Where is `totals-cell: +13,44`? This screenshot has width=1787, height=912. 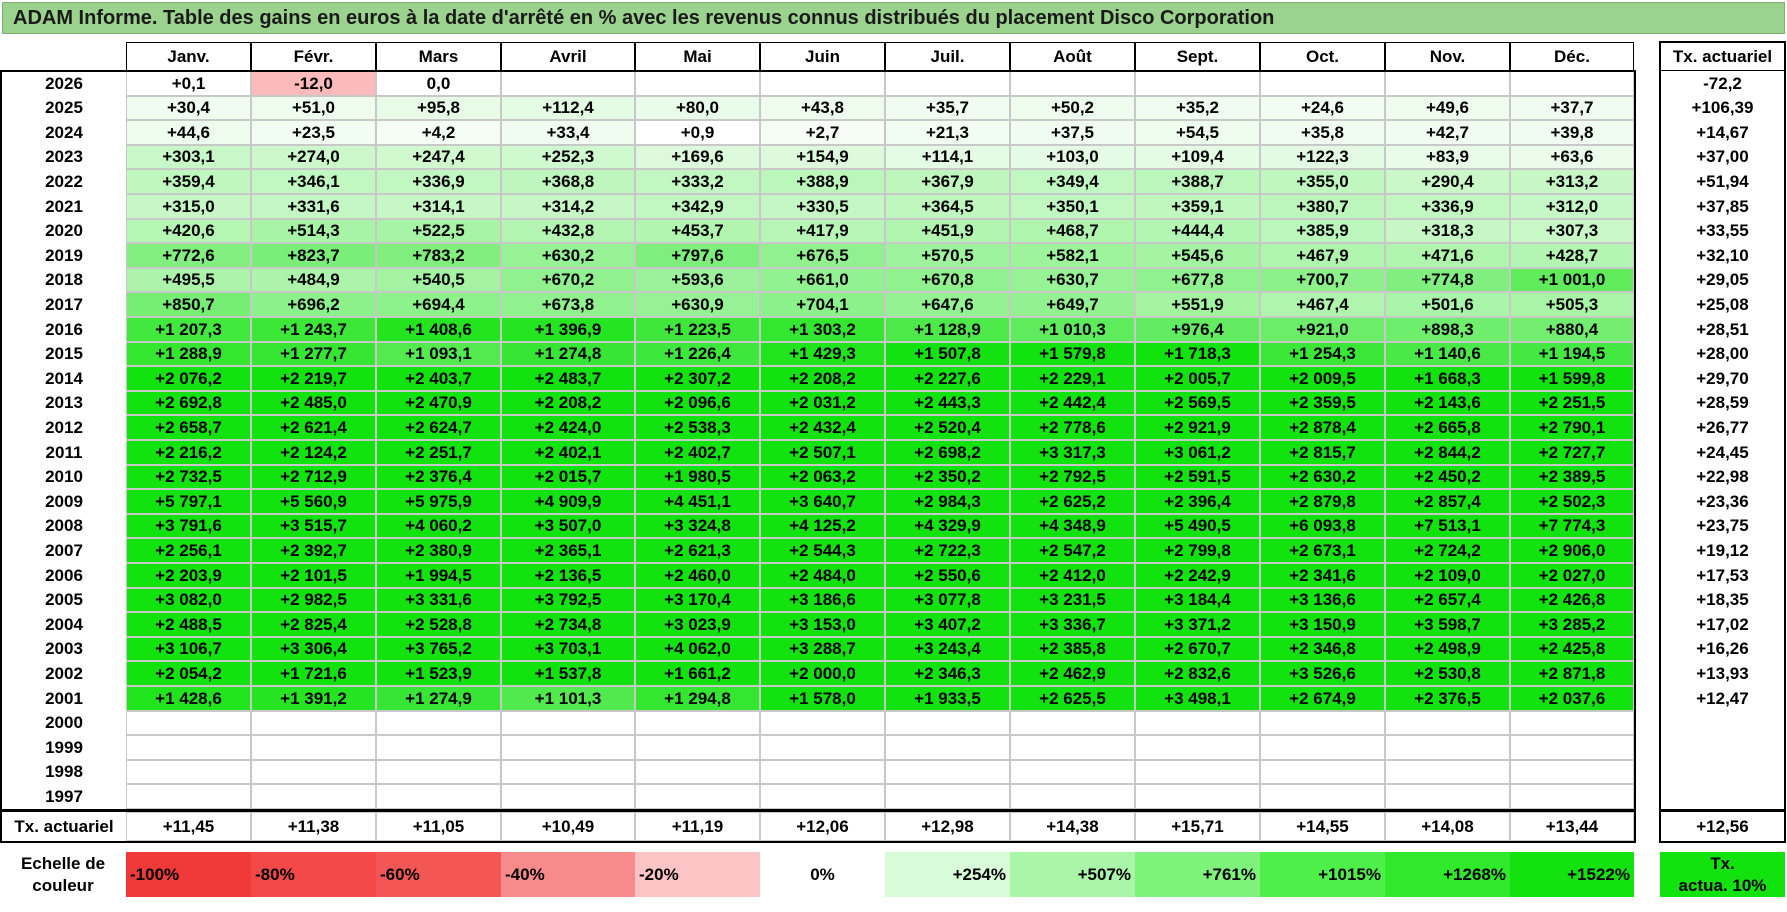 totals-cell: +13,44 is located at coordinates (1572, 826).